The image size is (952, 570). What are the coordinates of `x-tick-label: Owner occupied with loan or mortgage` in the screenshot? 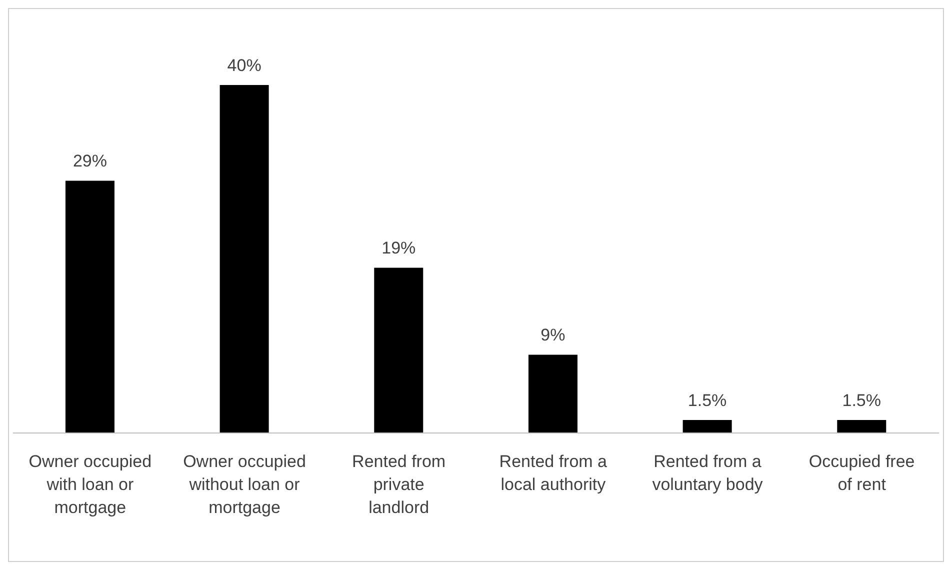 It's located at (90, 484).